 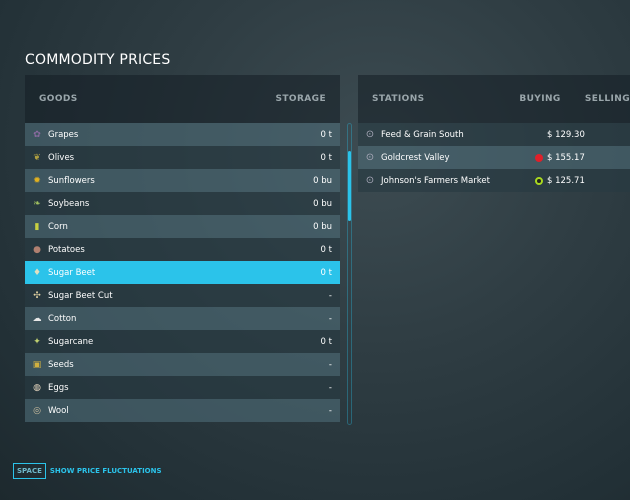 What do you see at coordinates (62, 318) in the screenshot?
I see `goods-name: Cotton` at bounding box center [62, 318].